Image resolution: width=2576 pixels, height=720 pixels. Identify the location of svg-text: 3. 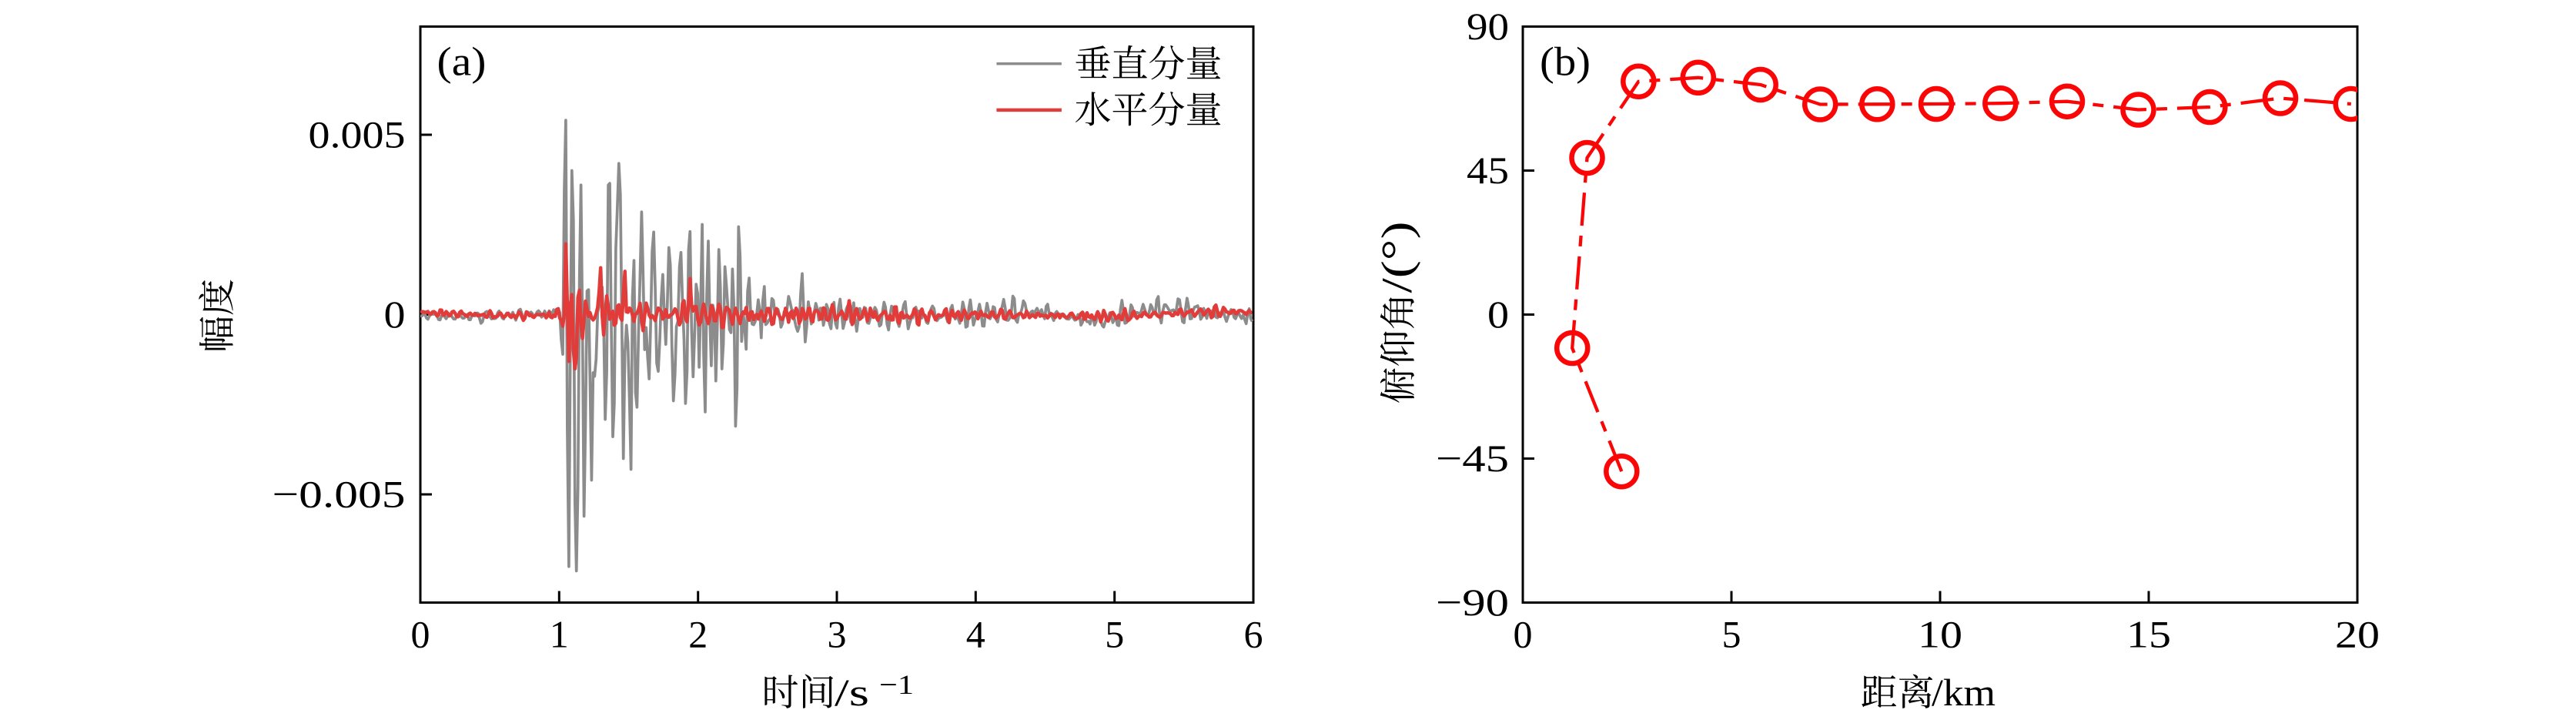
(837, 634).